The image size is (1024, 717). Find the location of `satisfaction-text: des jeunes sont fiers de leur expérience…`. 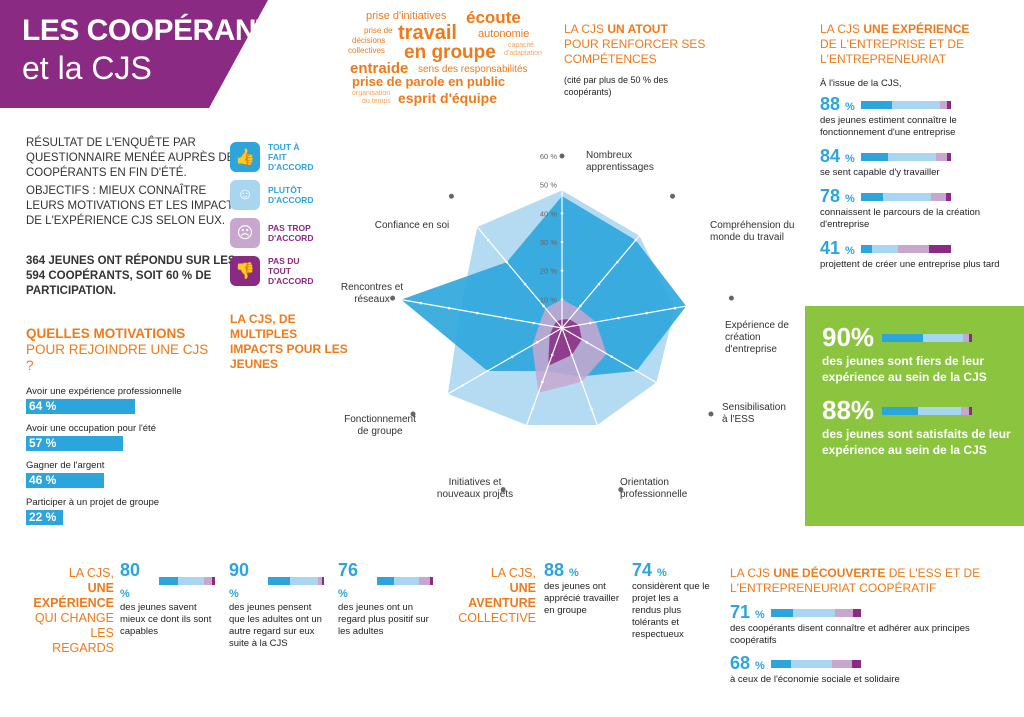

satisfaction-text: des jeunes sont fiers de leur expérience… is located at coordinates (904, 369).